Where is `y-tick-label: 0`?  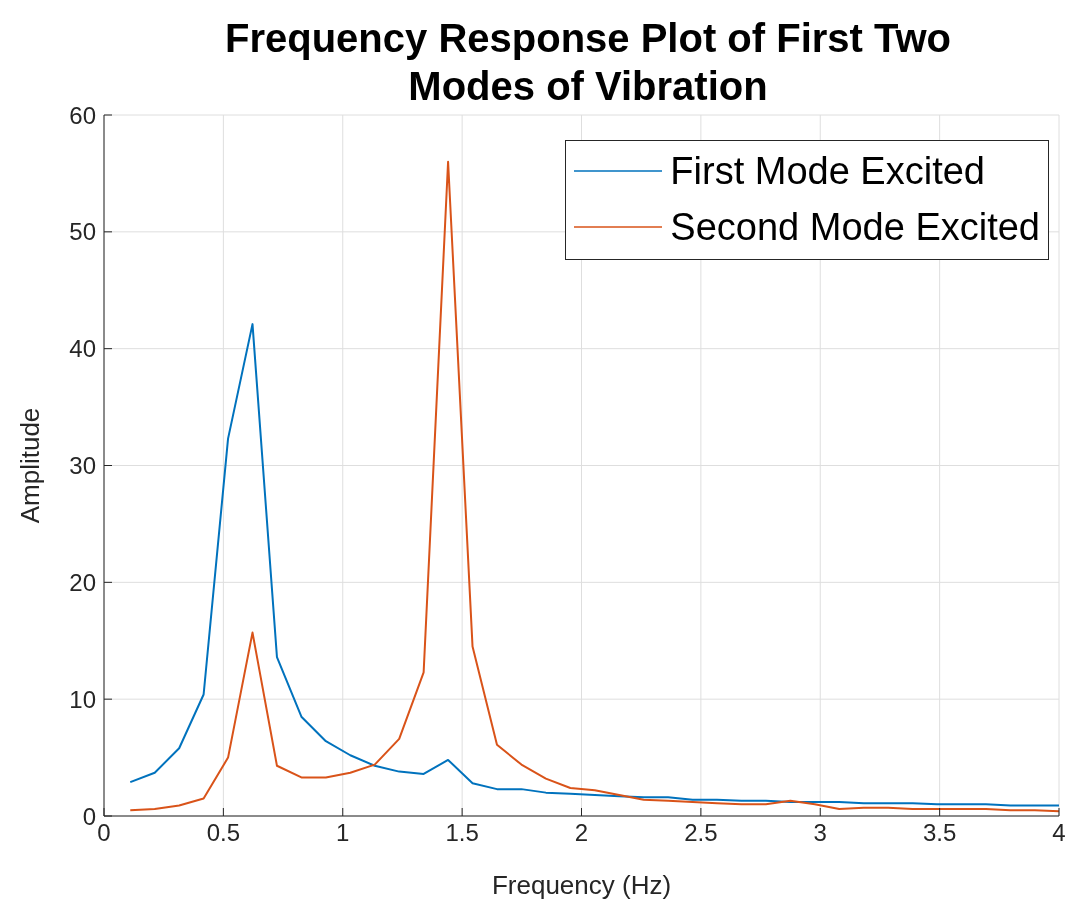 y-tick-label: 0 is located at coordinates (89, 816).